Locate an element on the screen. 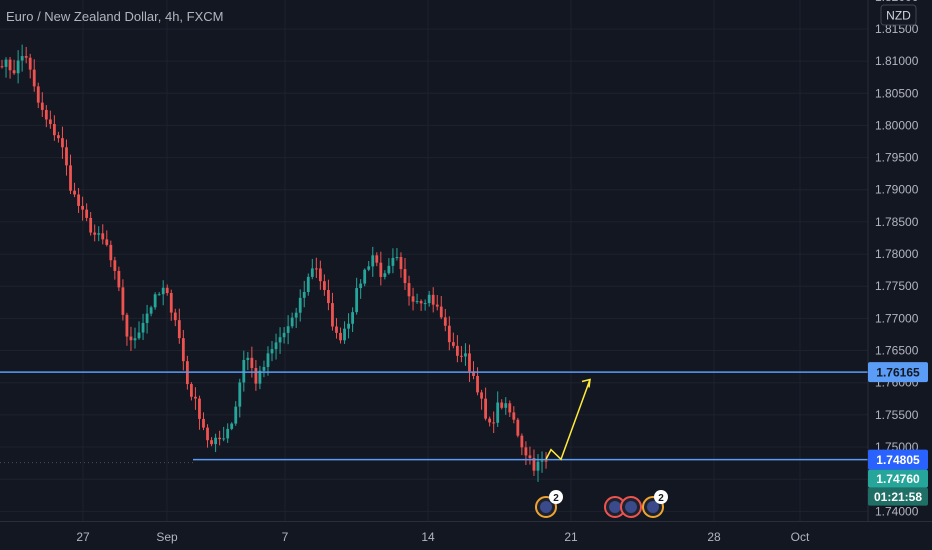  currency-badge-label: NZD is located at coordinates (898, 16).